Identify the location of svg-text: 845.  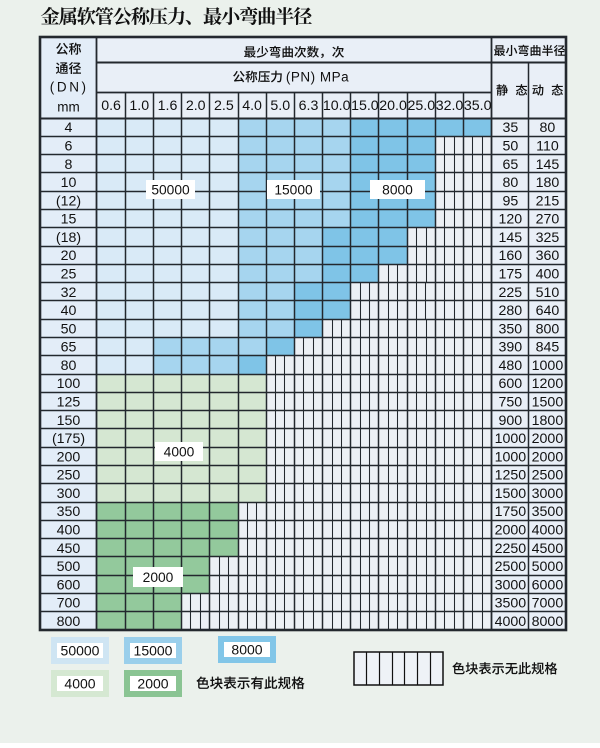
(548, 348).